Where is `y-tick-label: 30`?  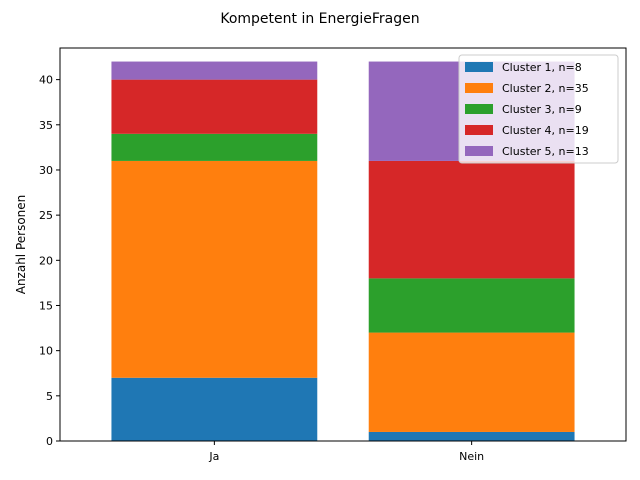
y-tick-label: 30 is located at coordinates (46, 170).